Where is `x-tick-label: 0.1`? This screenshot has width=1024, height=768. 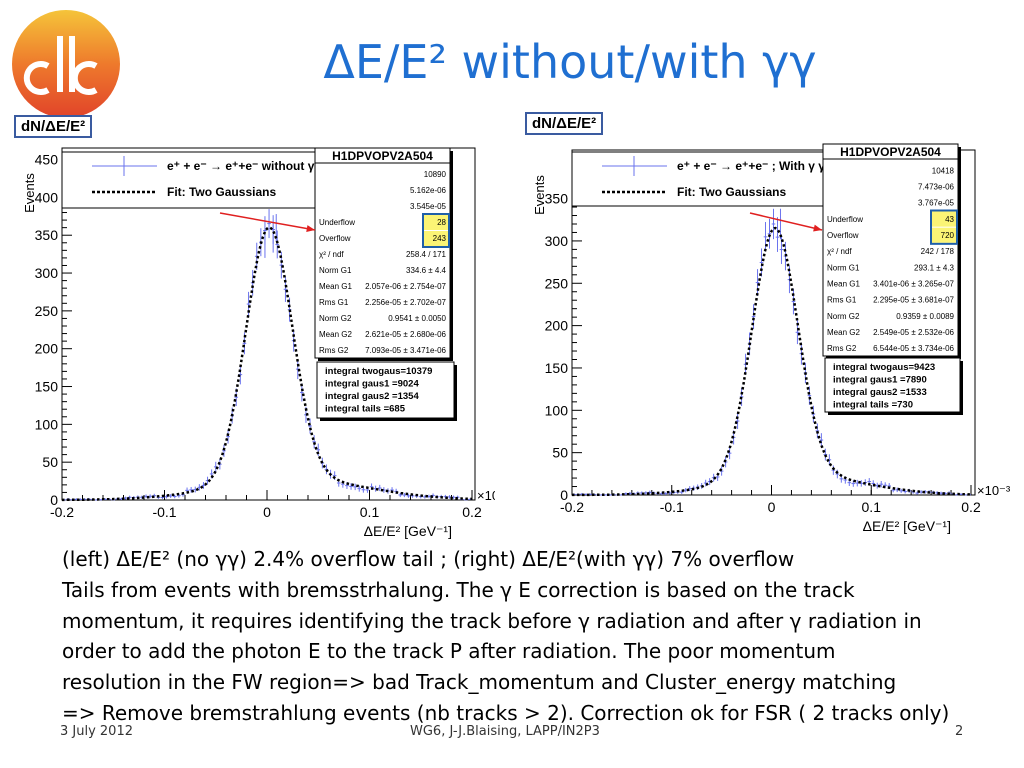
x-tick-label: 0.1 is located at coordinates (370, 512).